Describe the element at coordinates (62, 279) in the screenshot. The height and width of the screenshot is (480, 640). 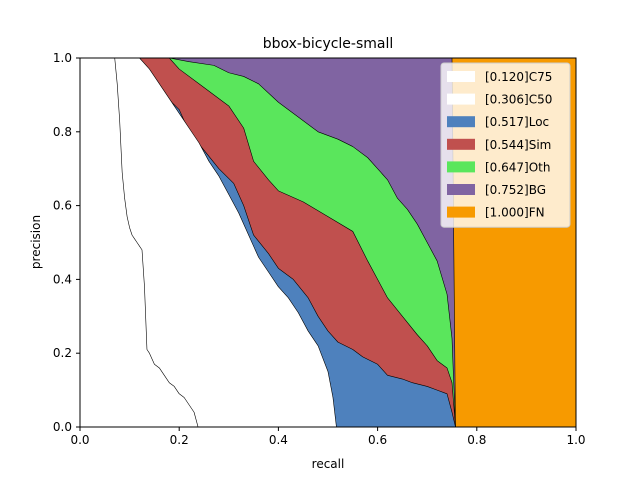
I see `y-tick-label: 0.4` at that location.